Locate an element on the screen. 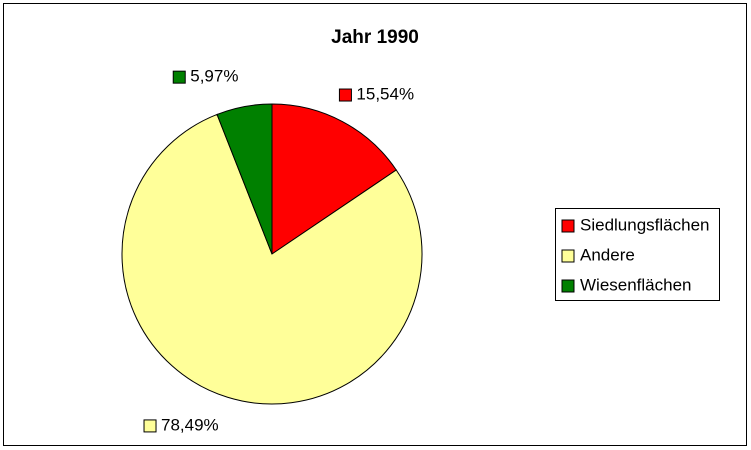 Image resolution: width=751 pixels, height=450 pixels. data-label: 5,97% is located at coordinates (214, 76).